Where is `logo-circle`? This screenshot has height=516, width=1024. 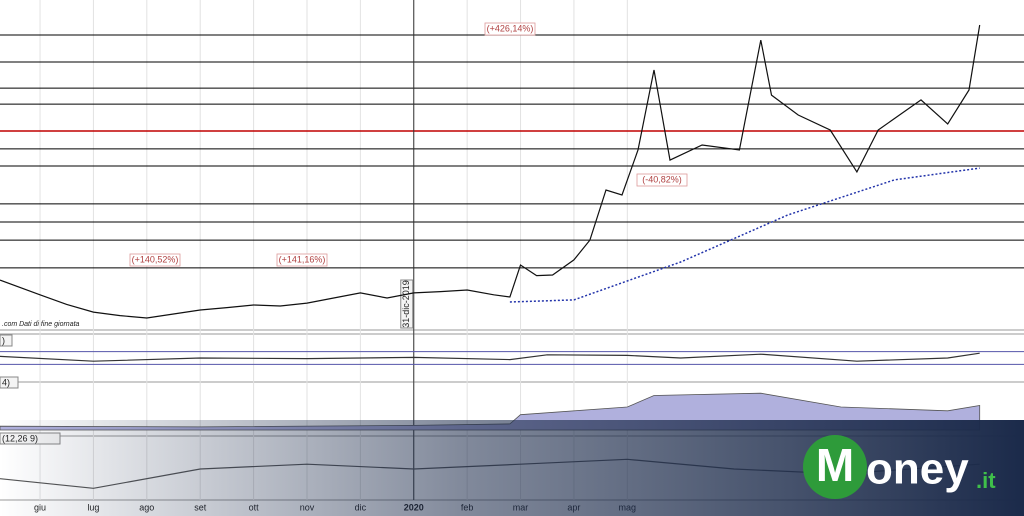
logo-circle is located at coordinates (835, 467).